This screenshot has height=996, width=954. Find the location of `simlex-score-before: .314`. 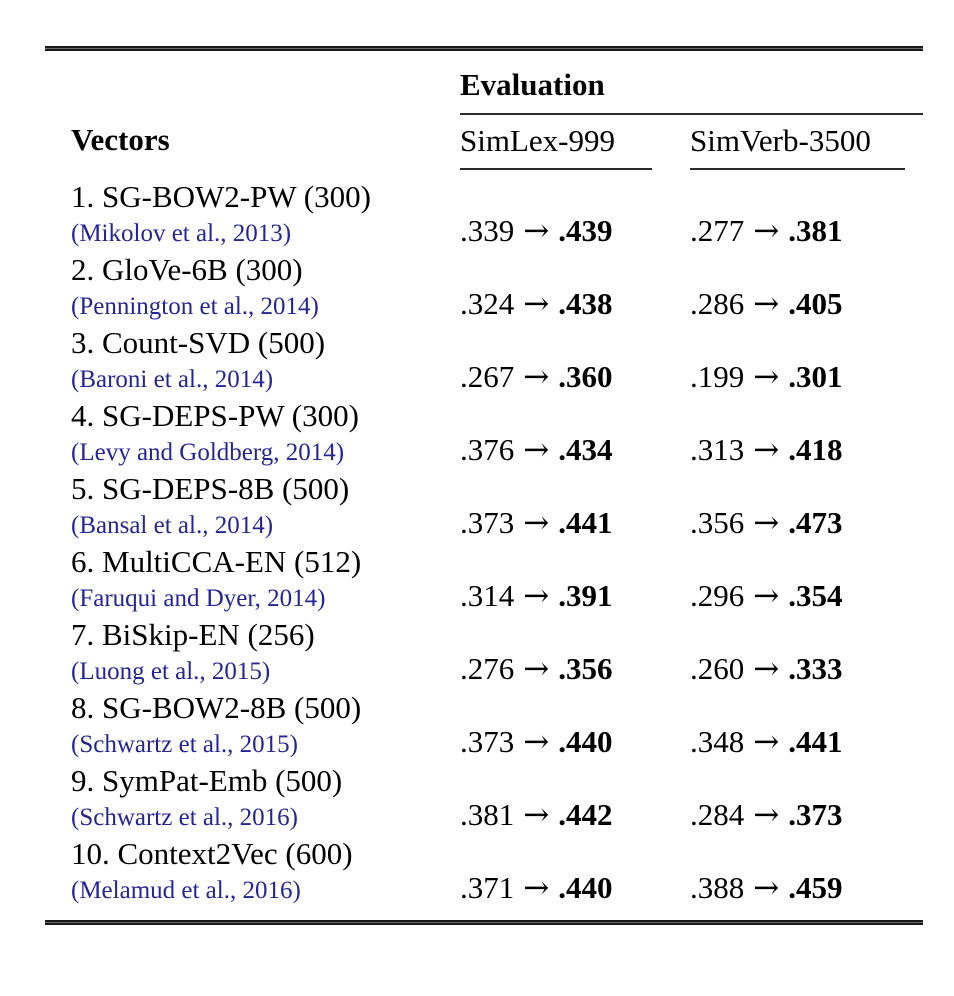

simlex-score-before: .314 is located at coordinates (487, 595).